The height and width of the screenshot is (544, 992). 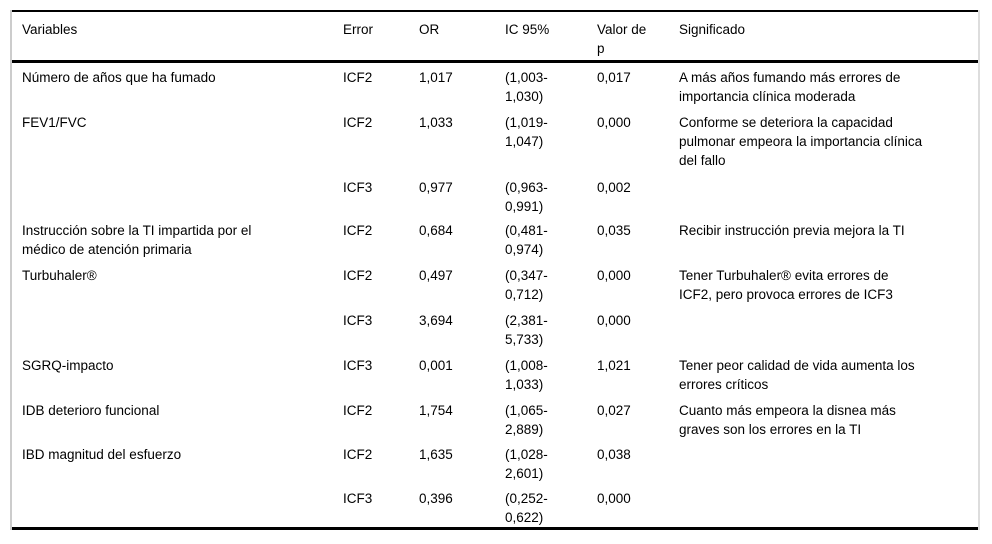 What do you see at coordinates (526, 508) in the screenshot?
I see `cell-ic95: (0,252-0,622)` at bounding box center [526, 508].